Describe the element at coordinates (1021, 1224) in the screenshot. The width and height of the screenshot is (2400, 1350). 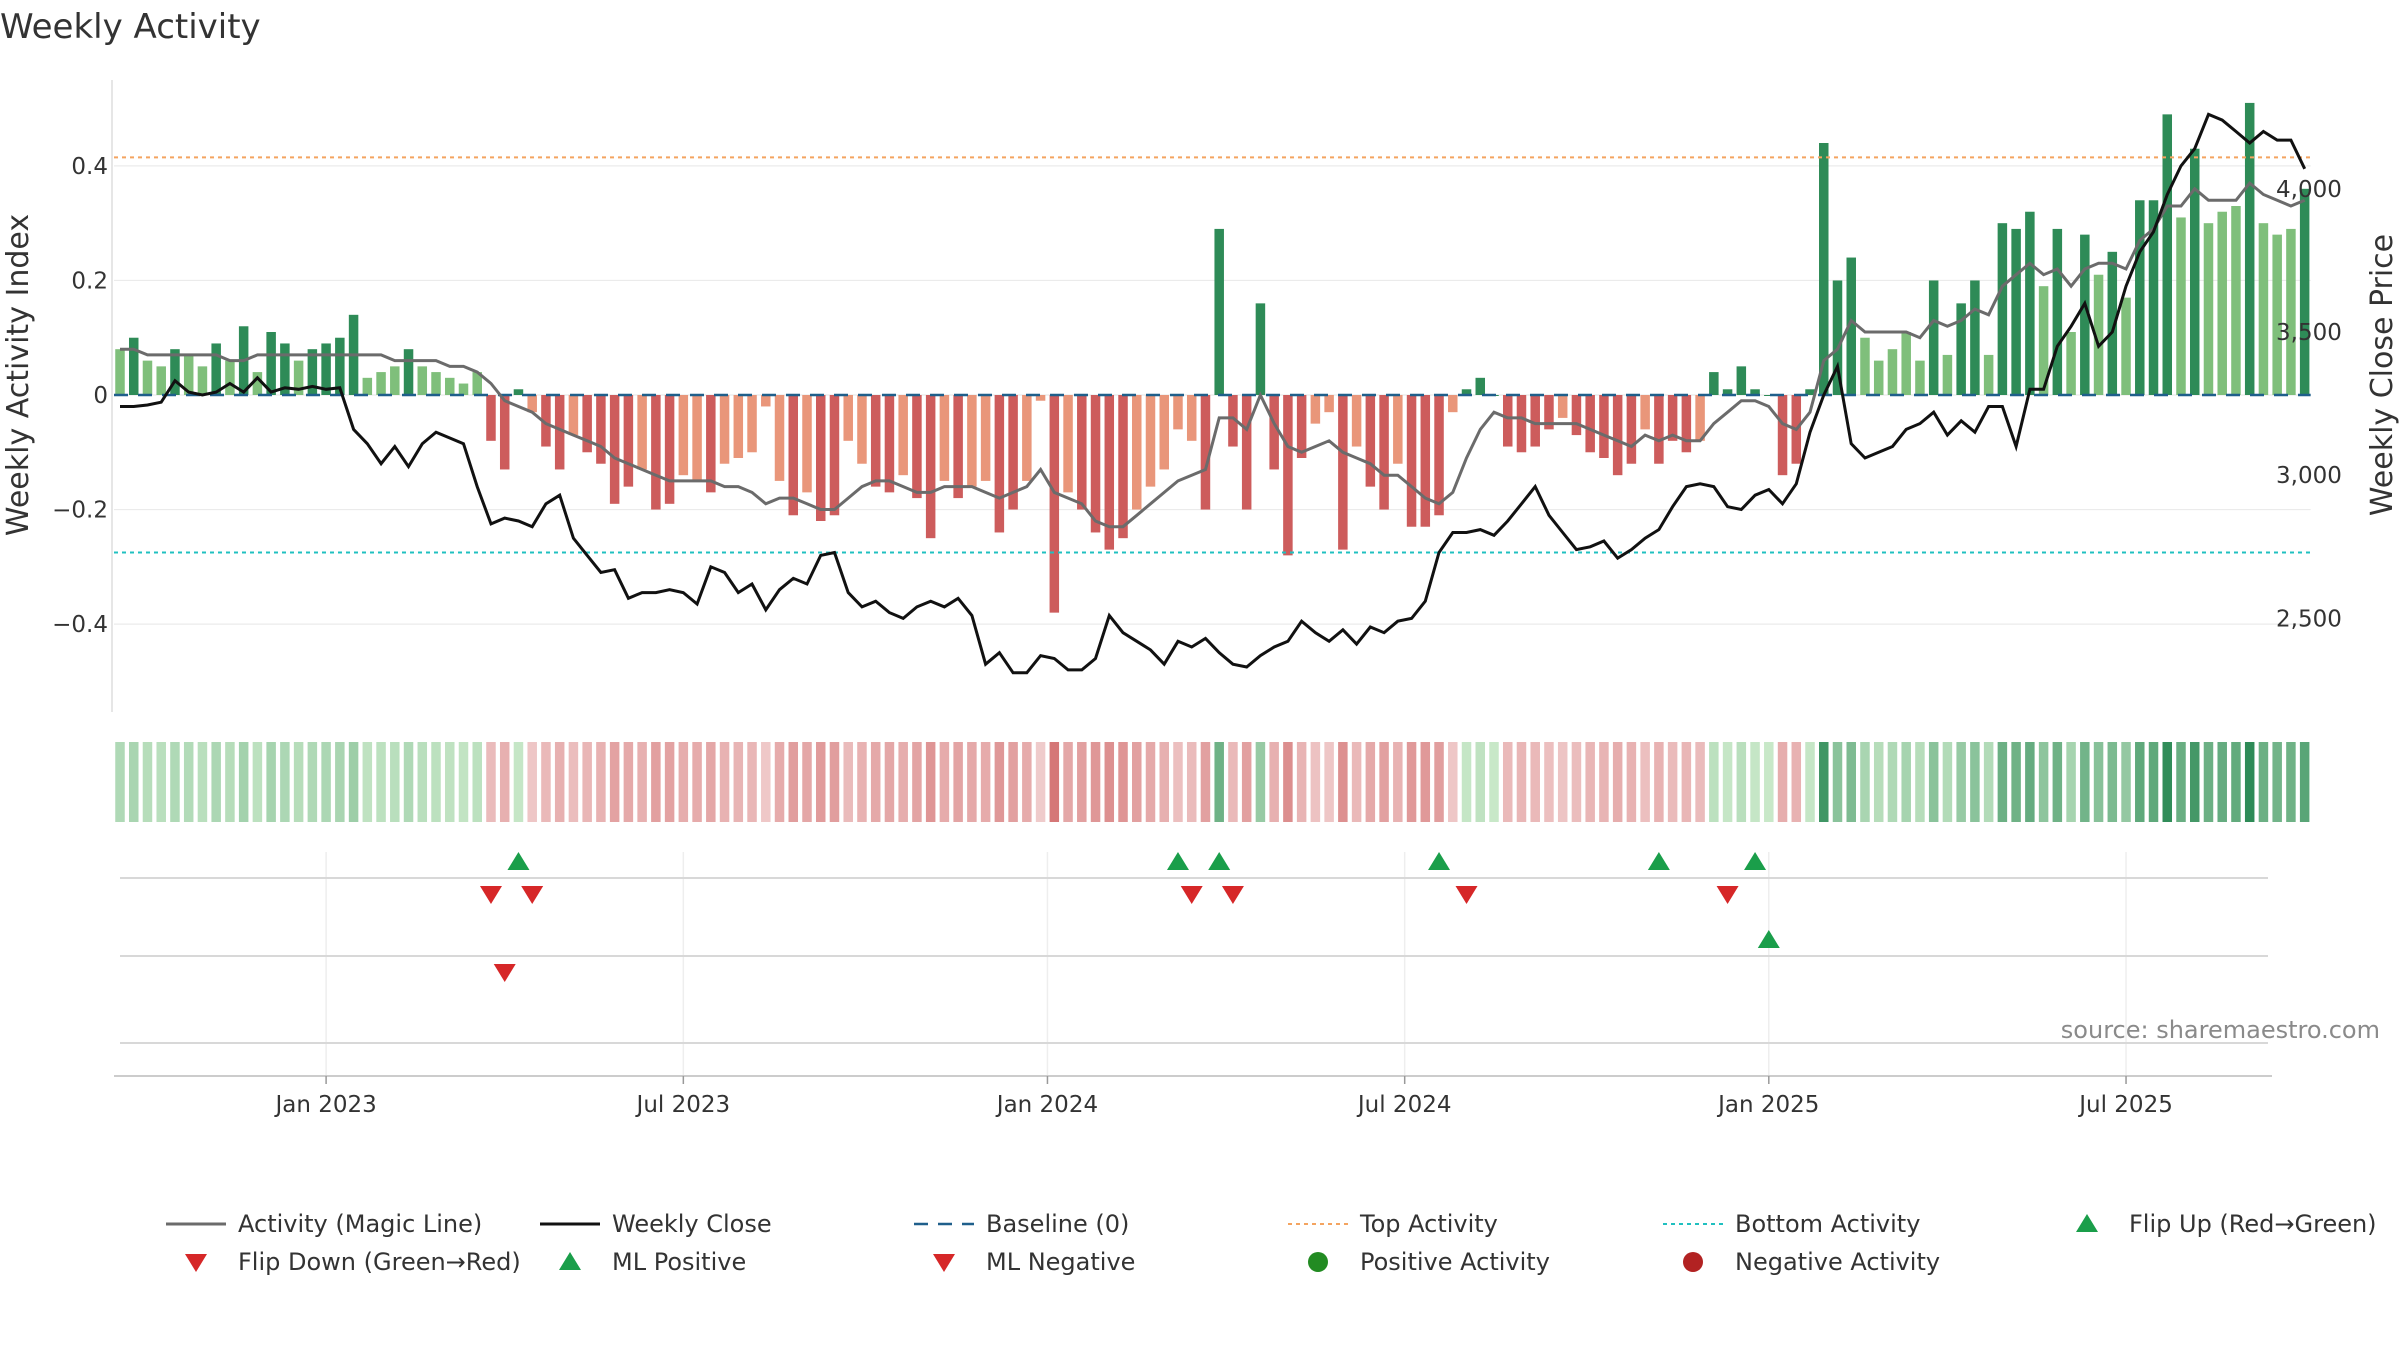
I see `legend-item: Baseline (0)` at that location.